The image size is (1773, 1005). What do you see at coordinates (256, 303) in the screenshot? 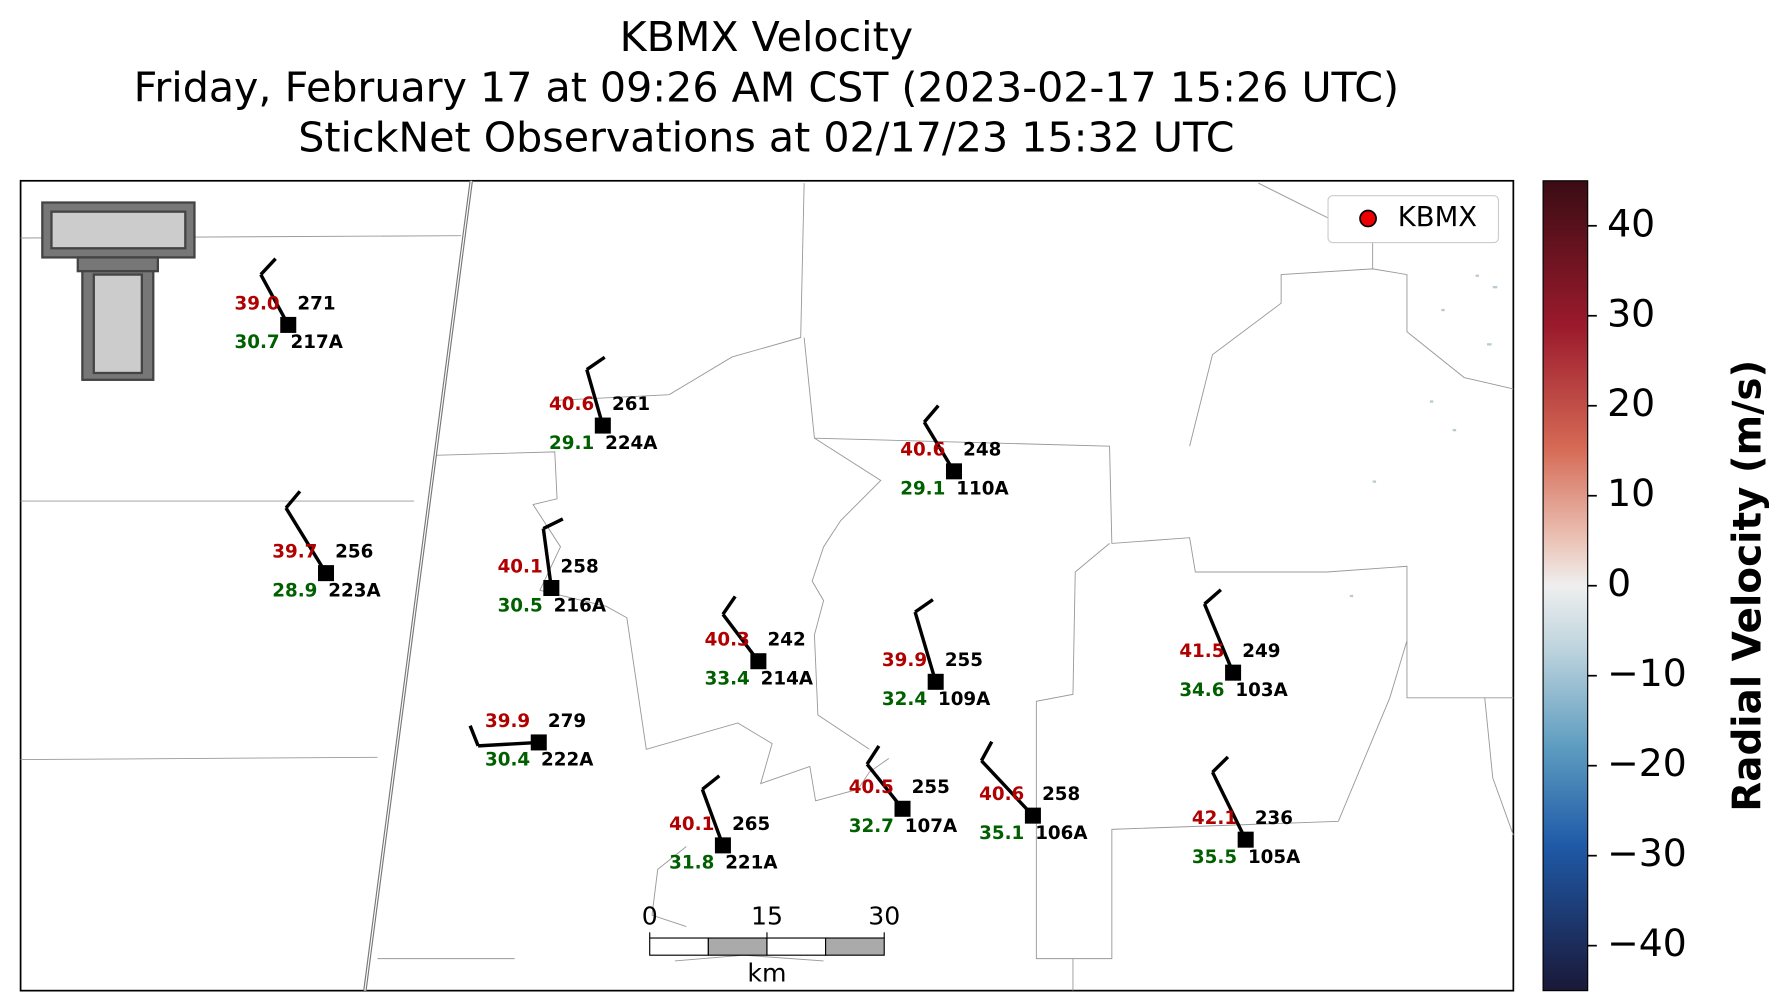
I see `temperature: 39.0` at bounding box center [256, 303].